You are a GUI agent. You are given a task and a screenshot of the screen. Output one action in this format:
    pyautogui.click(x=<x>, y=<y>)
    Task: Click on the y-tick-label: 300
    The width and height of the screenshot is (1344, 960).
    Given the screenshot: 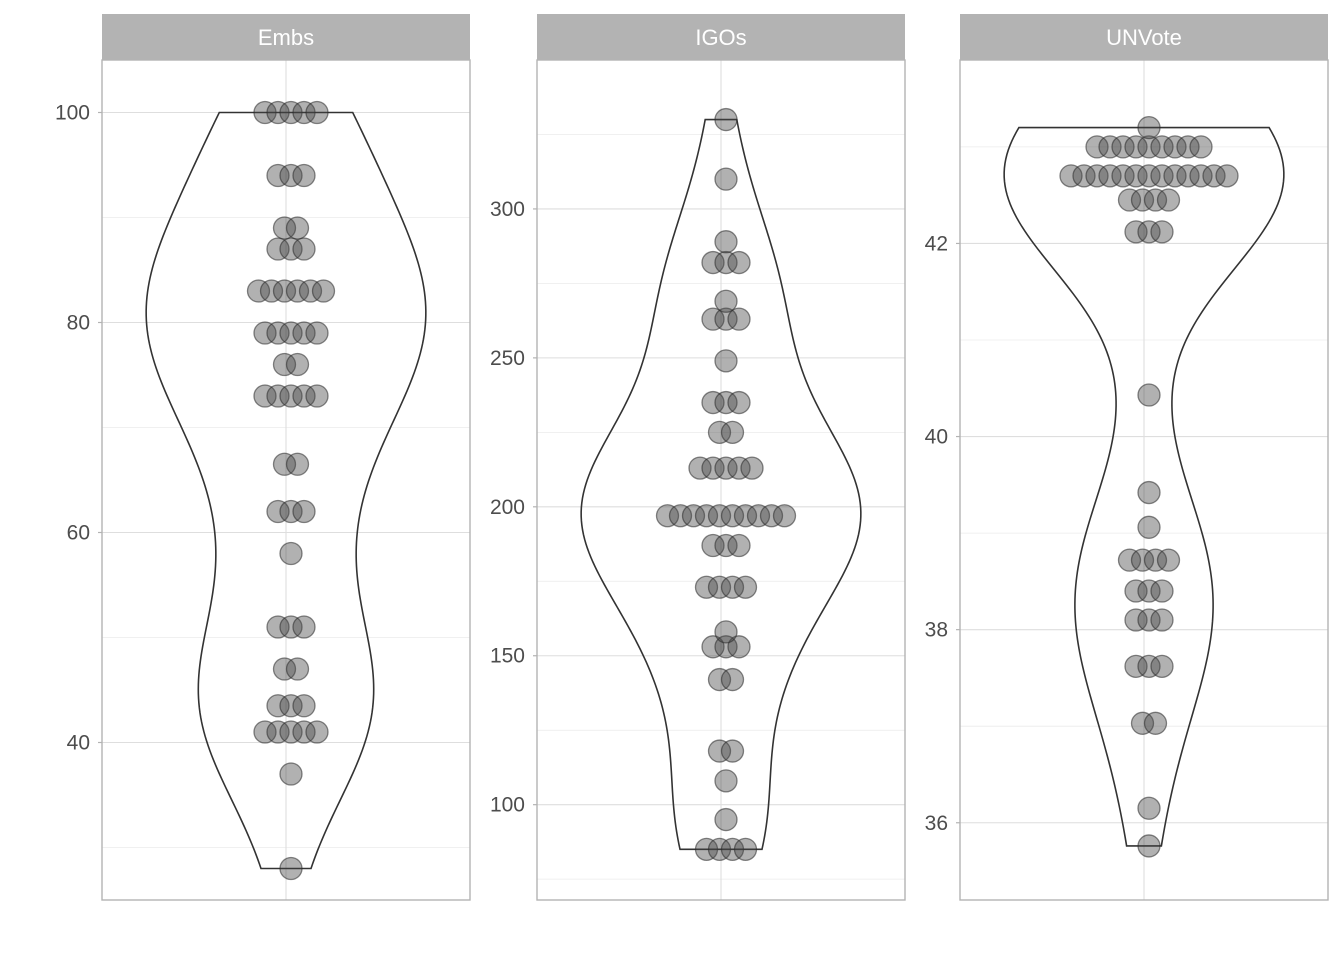 What is the action you would take?
    pyautogui.click(x=507, y=209)
    